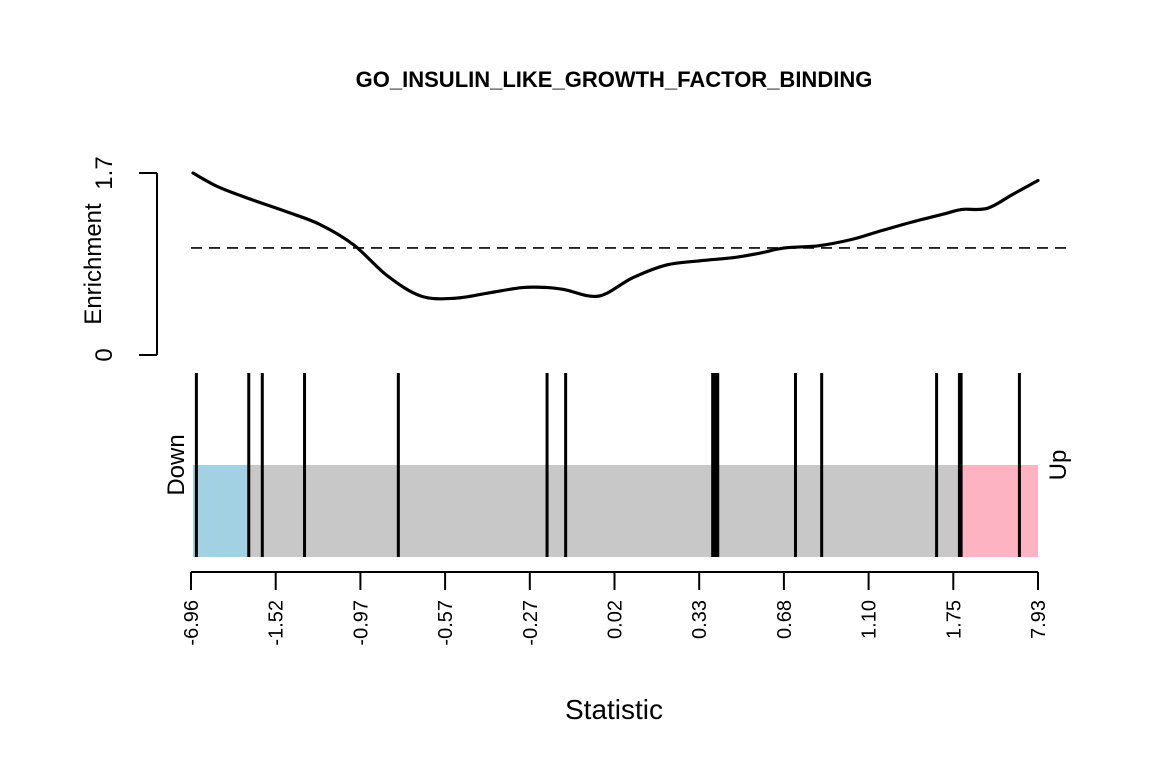 This screenshot has height=768, width=1152. I want to click on x-axis-label: Statistic, so click(614, 709).